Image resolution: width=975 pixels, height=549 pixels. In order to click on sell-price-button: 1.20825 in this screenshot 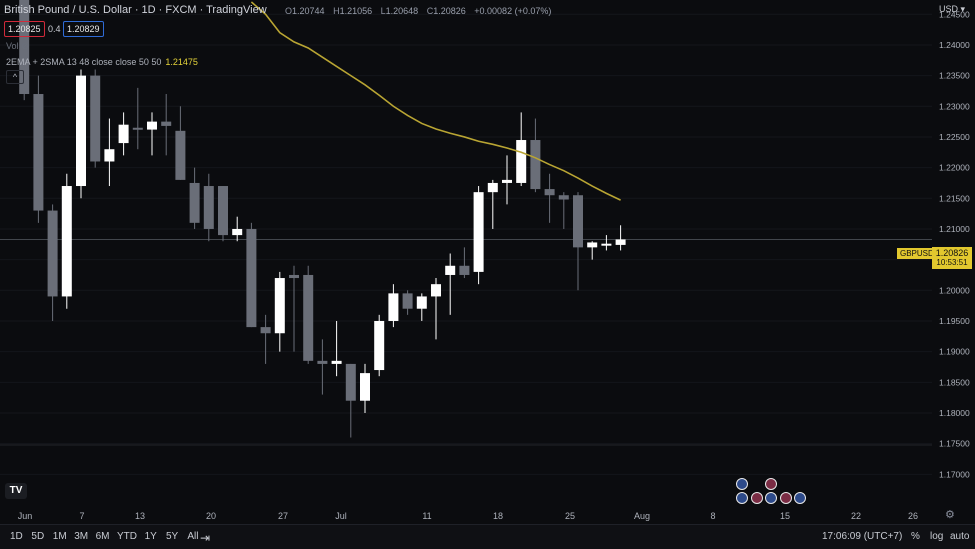, I will do `click(24, 29)`.